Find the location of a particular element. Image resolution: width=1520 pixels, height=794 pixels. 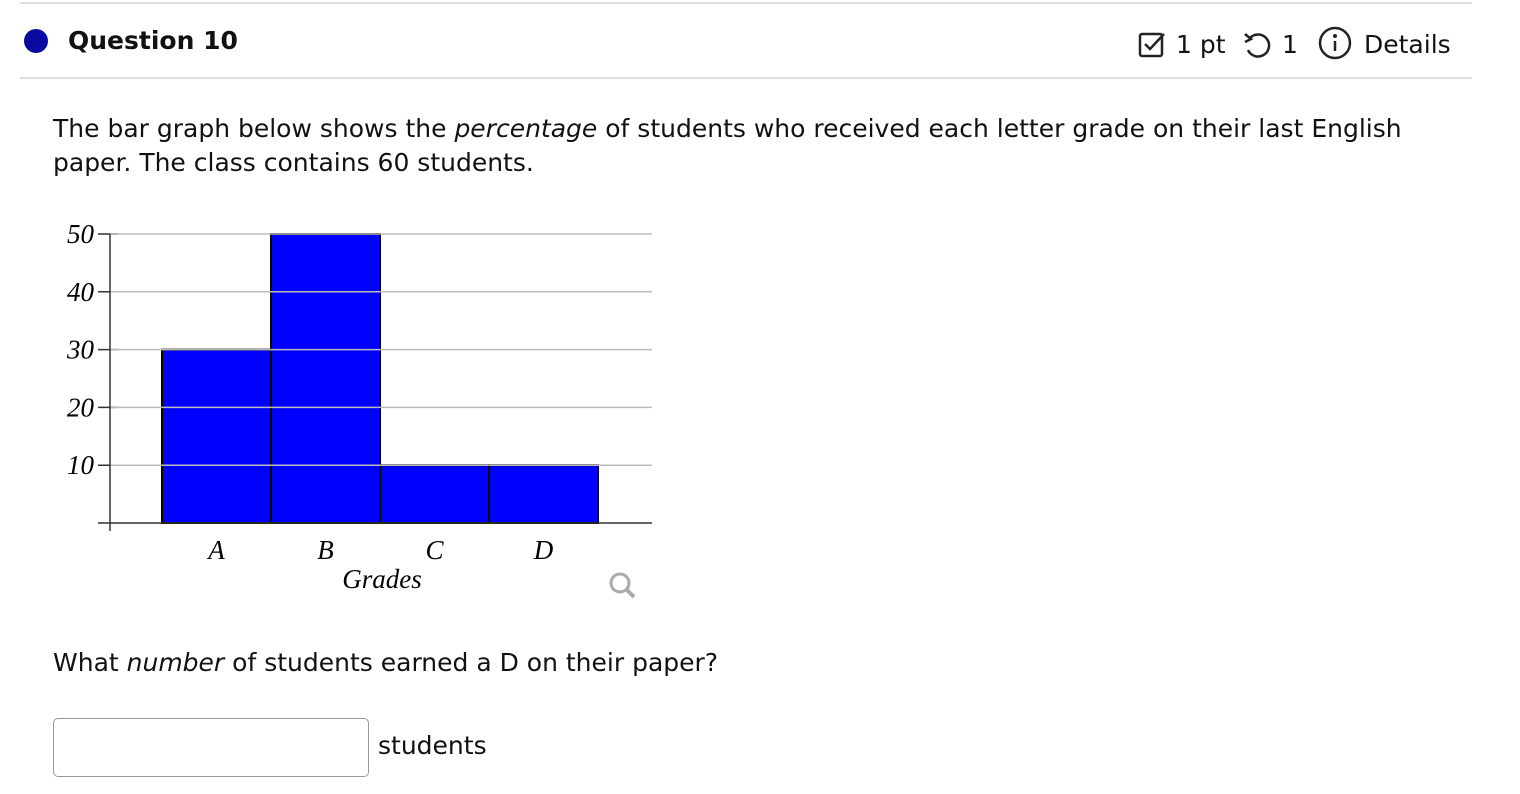

x-tick-label: D is located at coordinates (543, 550).